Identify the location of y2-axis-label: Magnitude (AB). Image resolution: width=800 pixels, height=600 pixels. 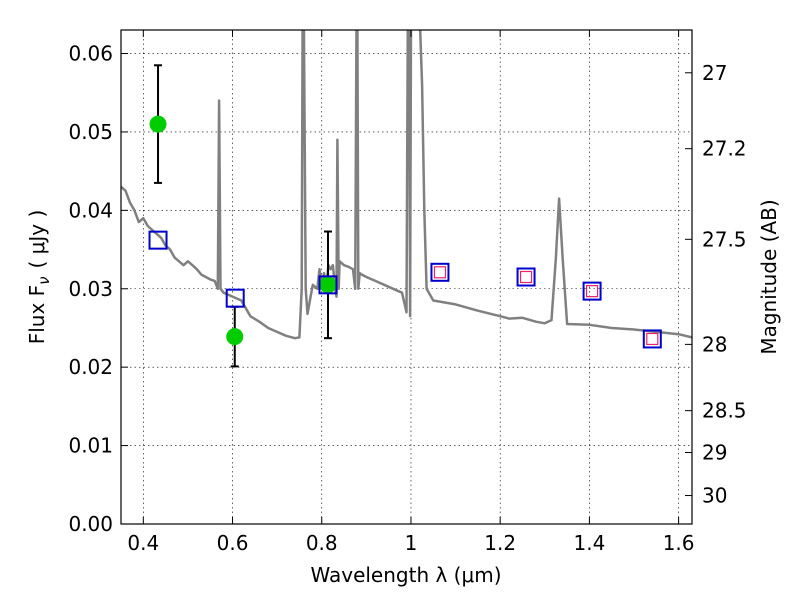
(769, 276).